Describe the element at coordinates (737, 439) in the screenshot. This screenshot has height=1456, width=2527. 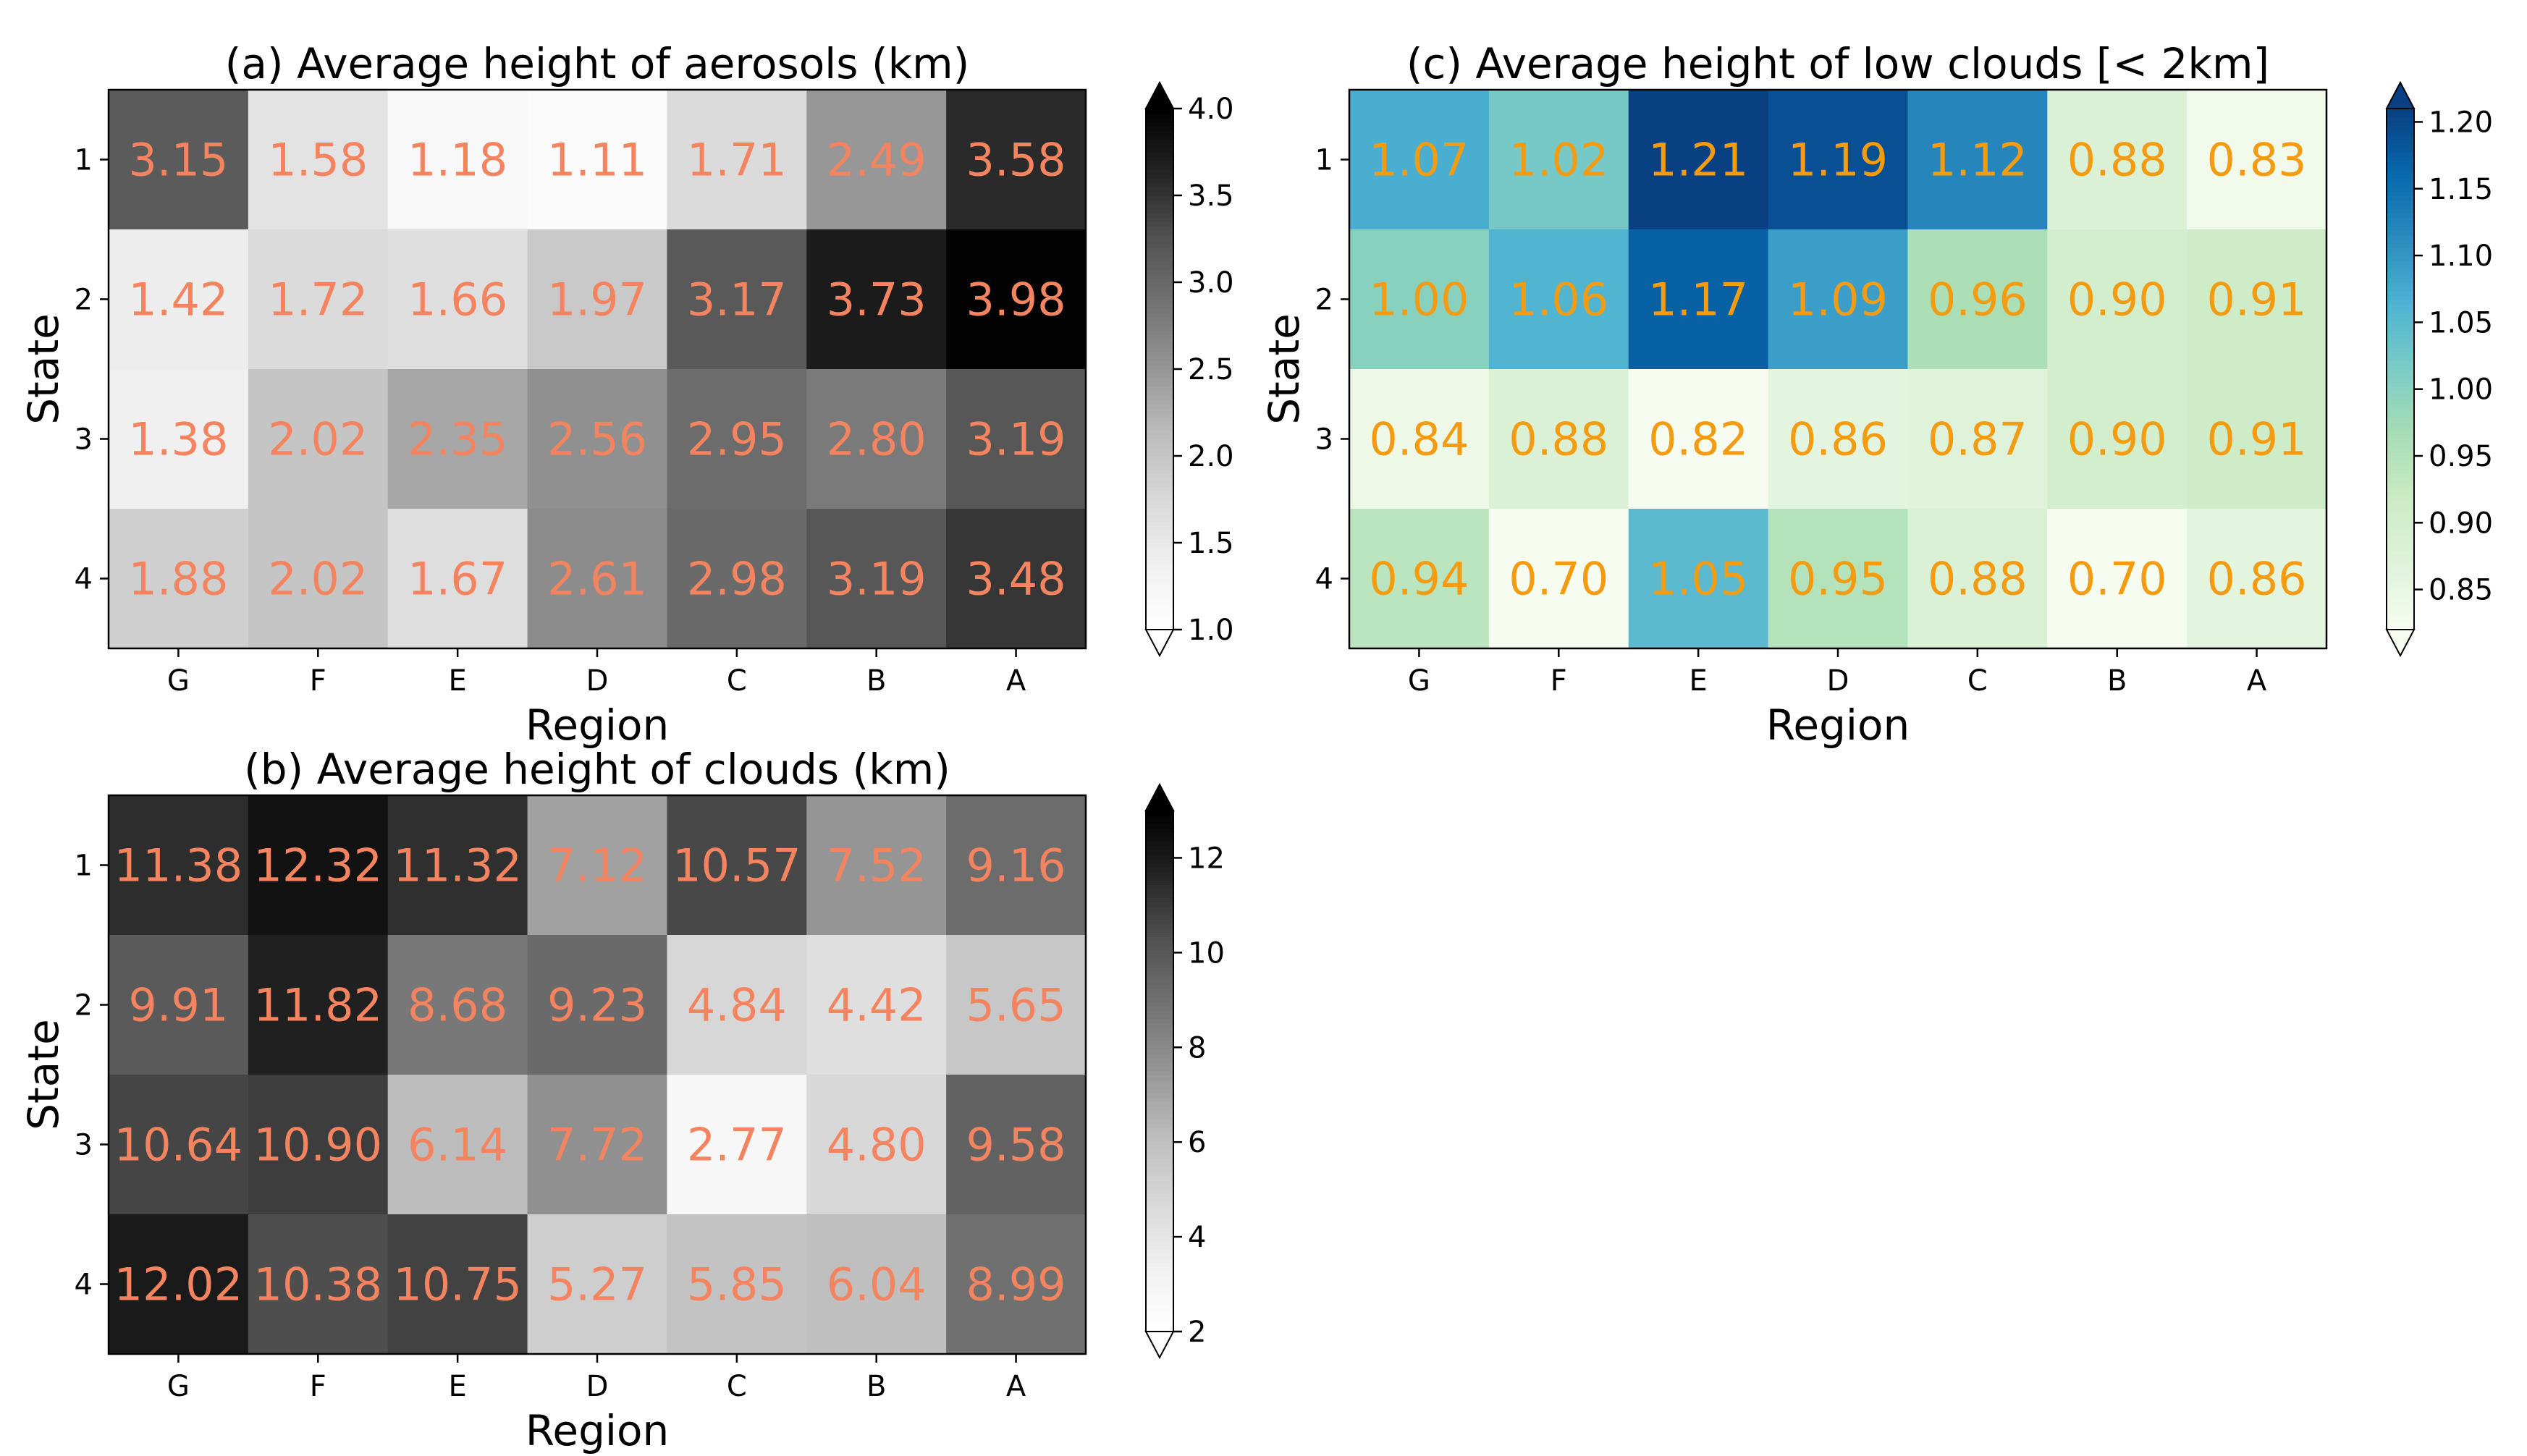
I see `cell-value-label: 2.95` at that location.